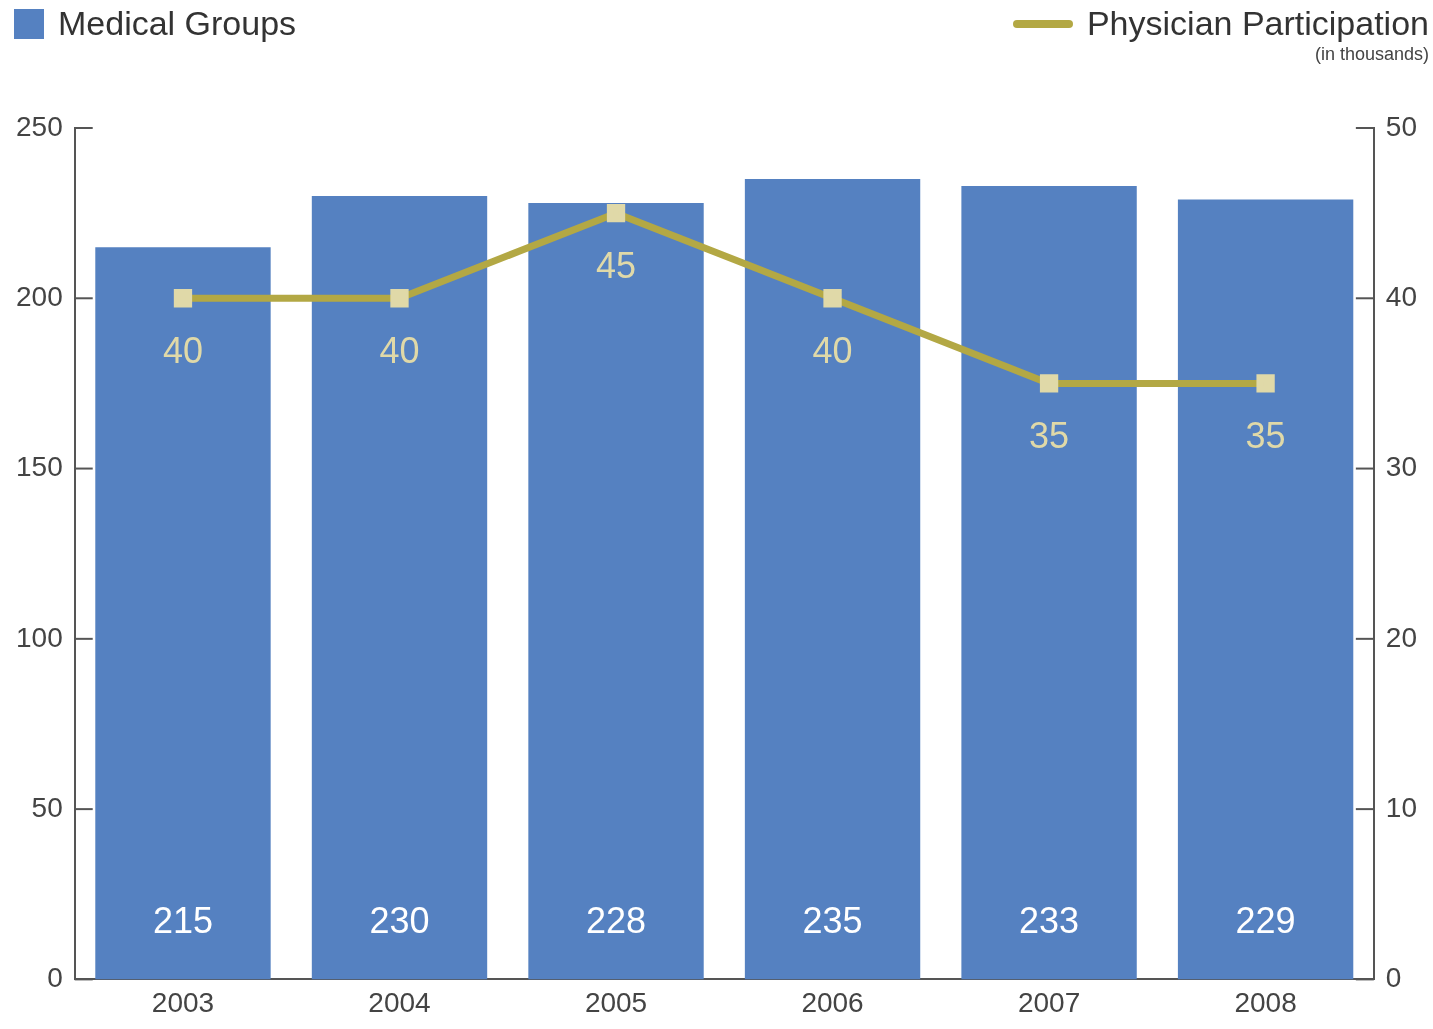 The height and width of the screenshot is (1029, 1433). I want to click on data-label: 230, so click(399, 921).